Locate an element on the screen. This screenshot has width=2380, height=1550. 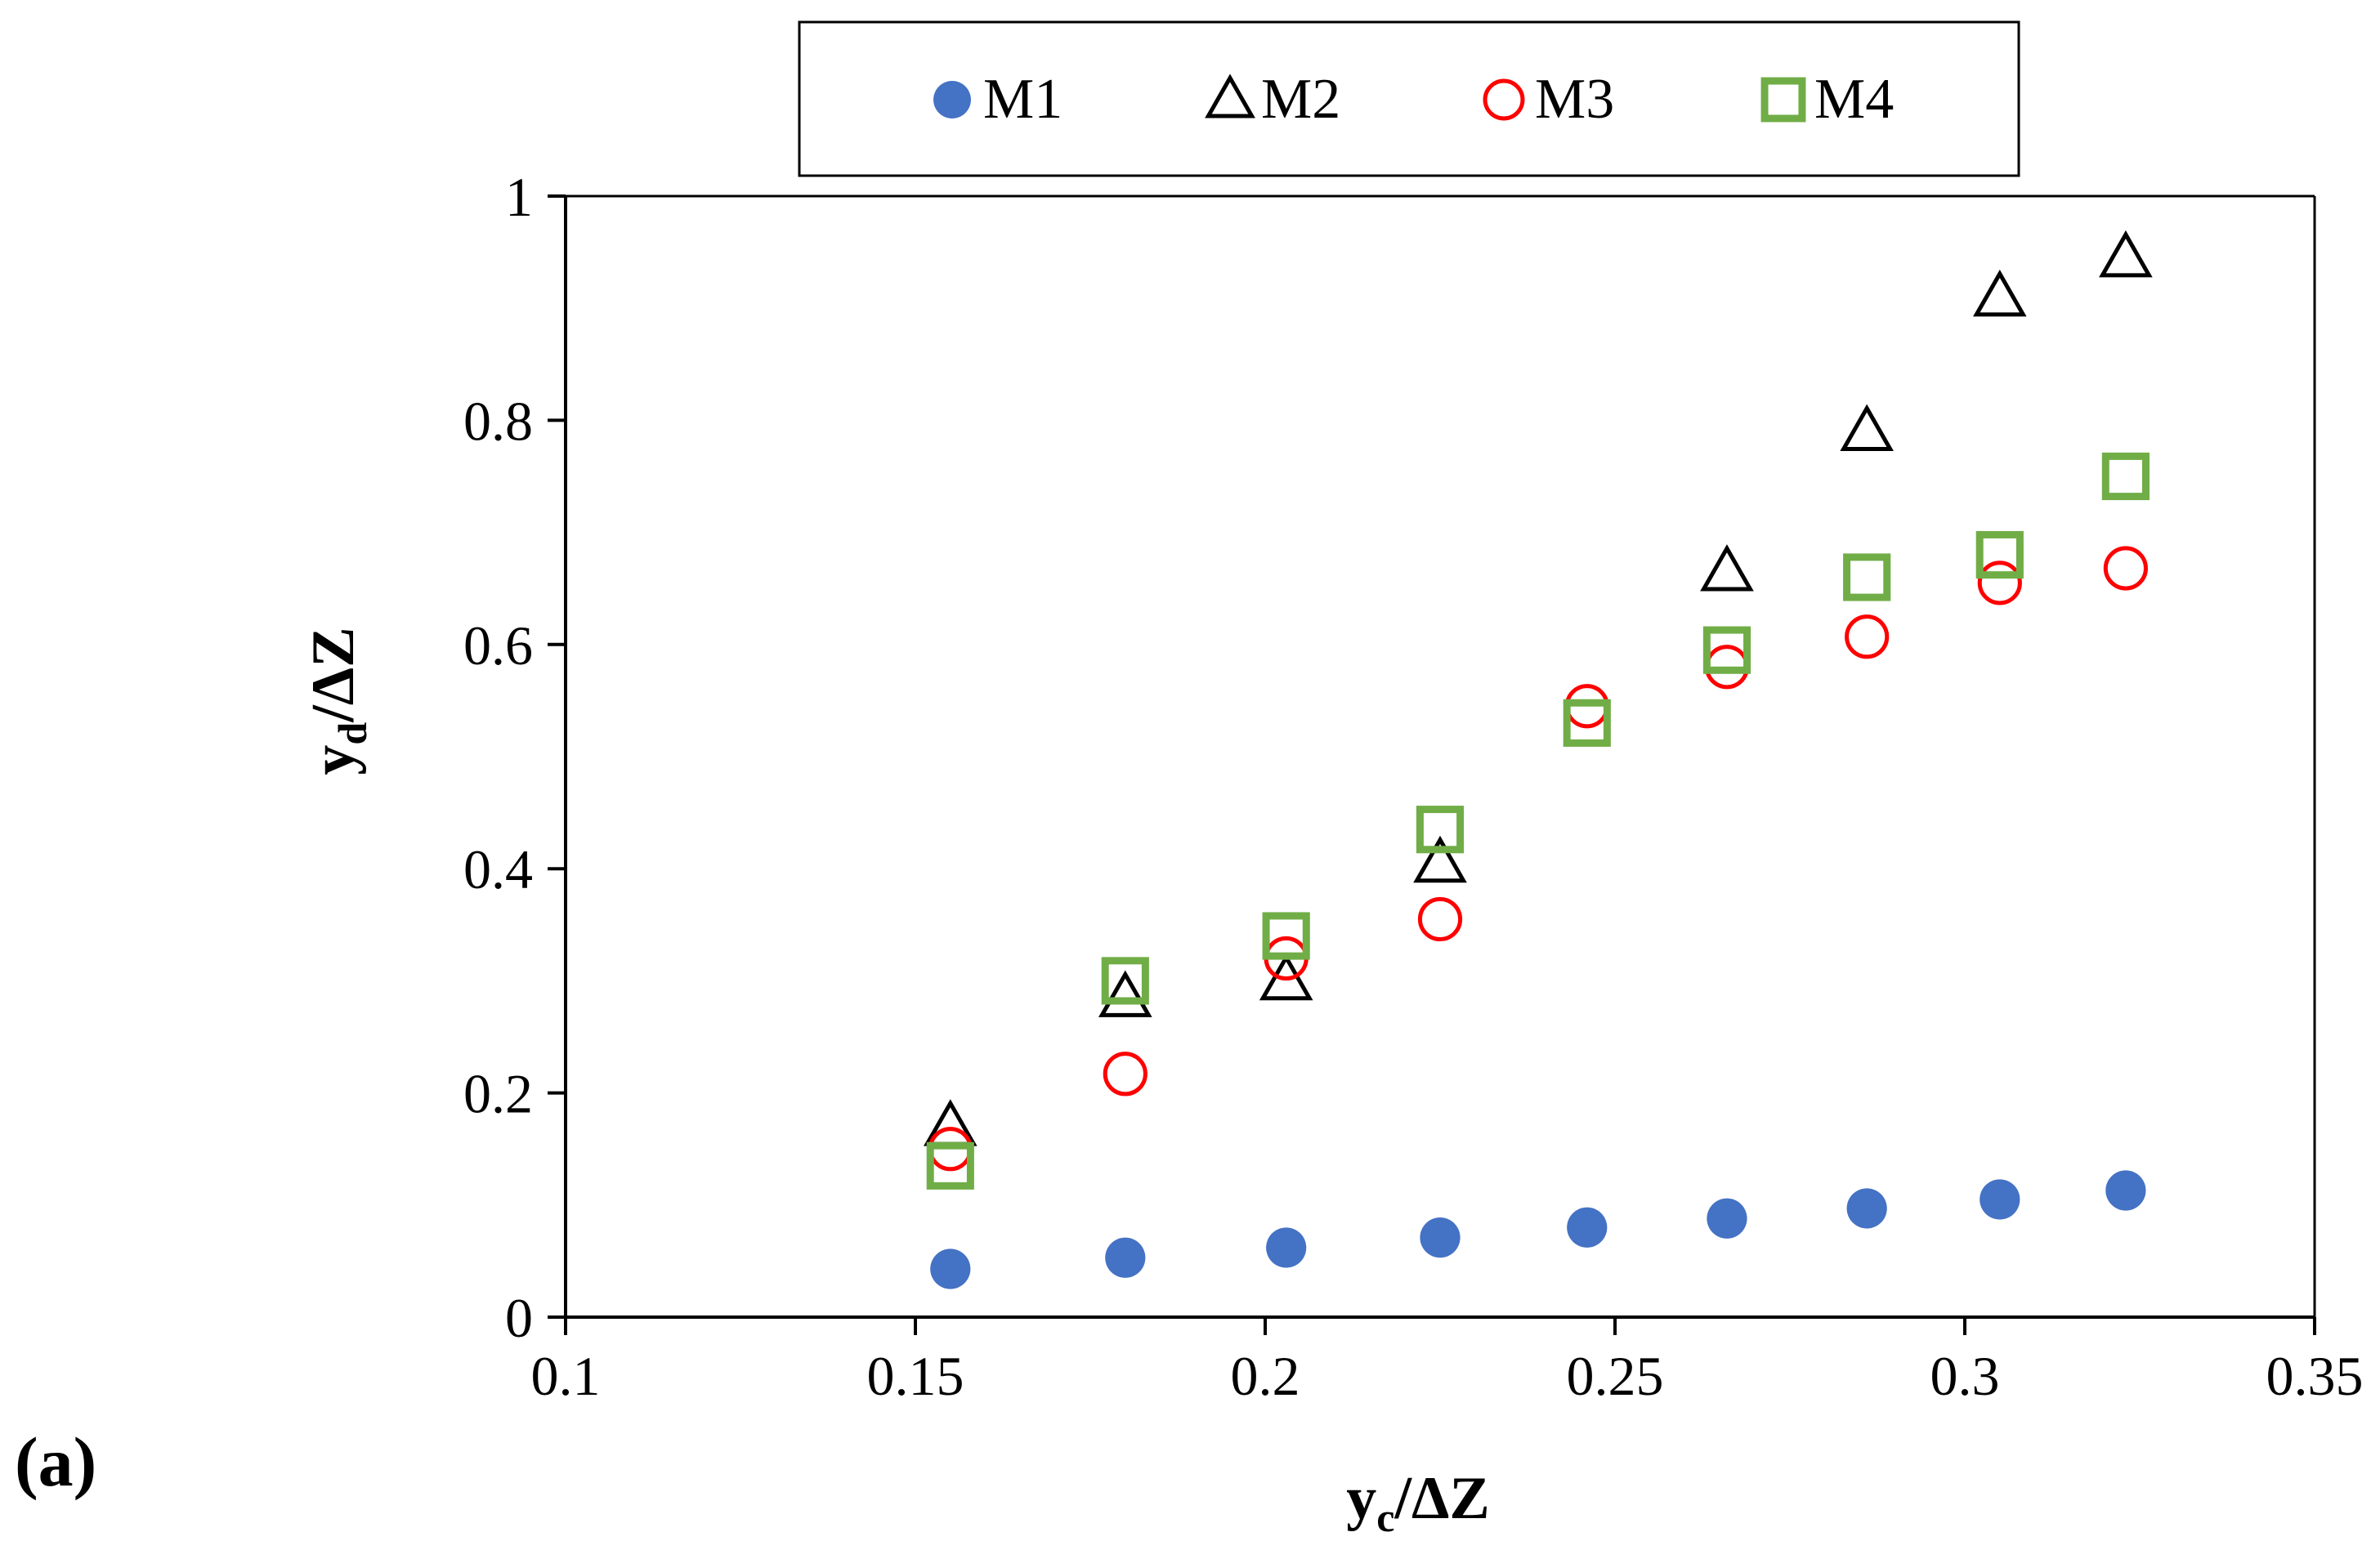
y-axis-title-main: y is located at coordinates (333, 760).